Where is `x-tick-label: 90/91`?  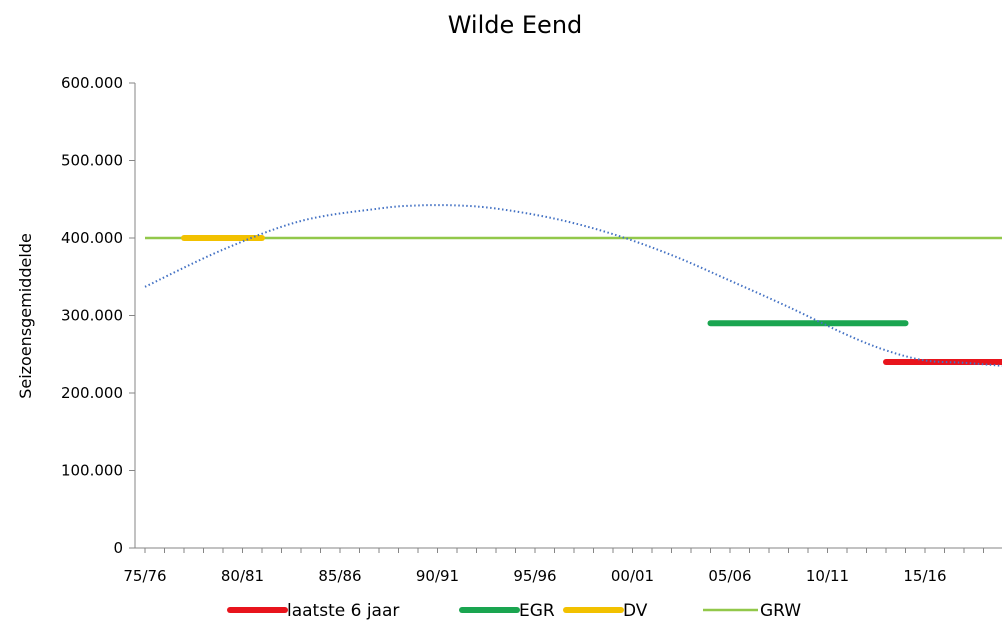 x-tick-label: 90/91 is located at coordinates (437, 576).